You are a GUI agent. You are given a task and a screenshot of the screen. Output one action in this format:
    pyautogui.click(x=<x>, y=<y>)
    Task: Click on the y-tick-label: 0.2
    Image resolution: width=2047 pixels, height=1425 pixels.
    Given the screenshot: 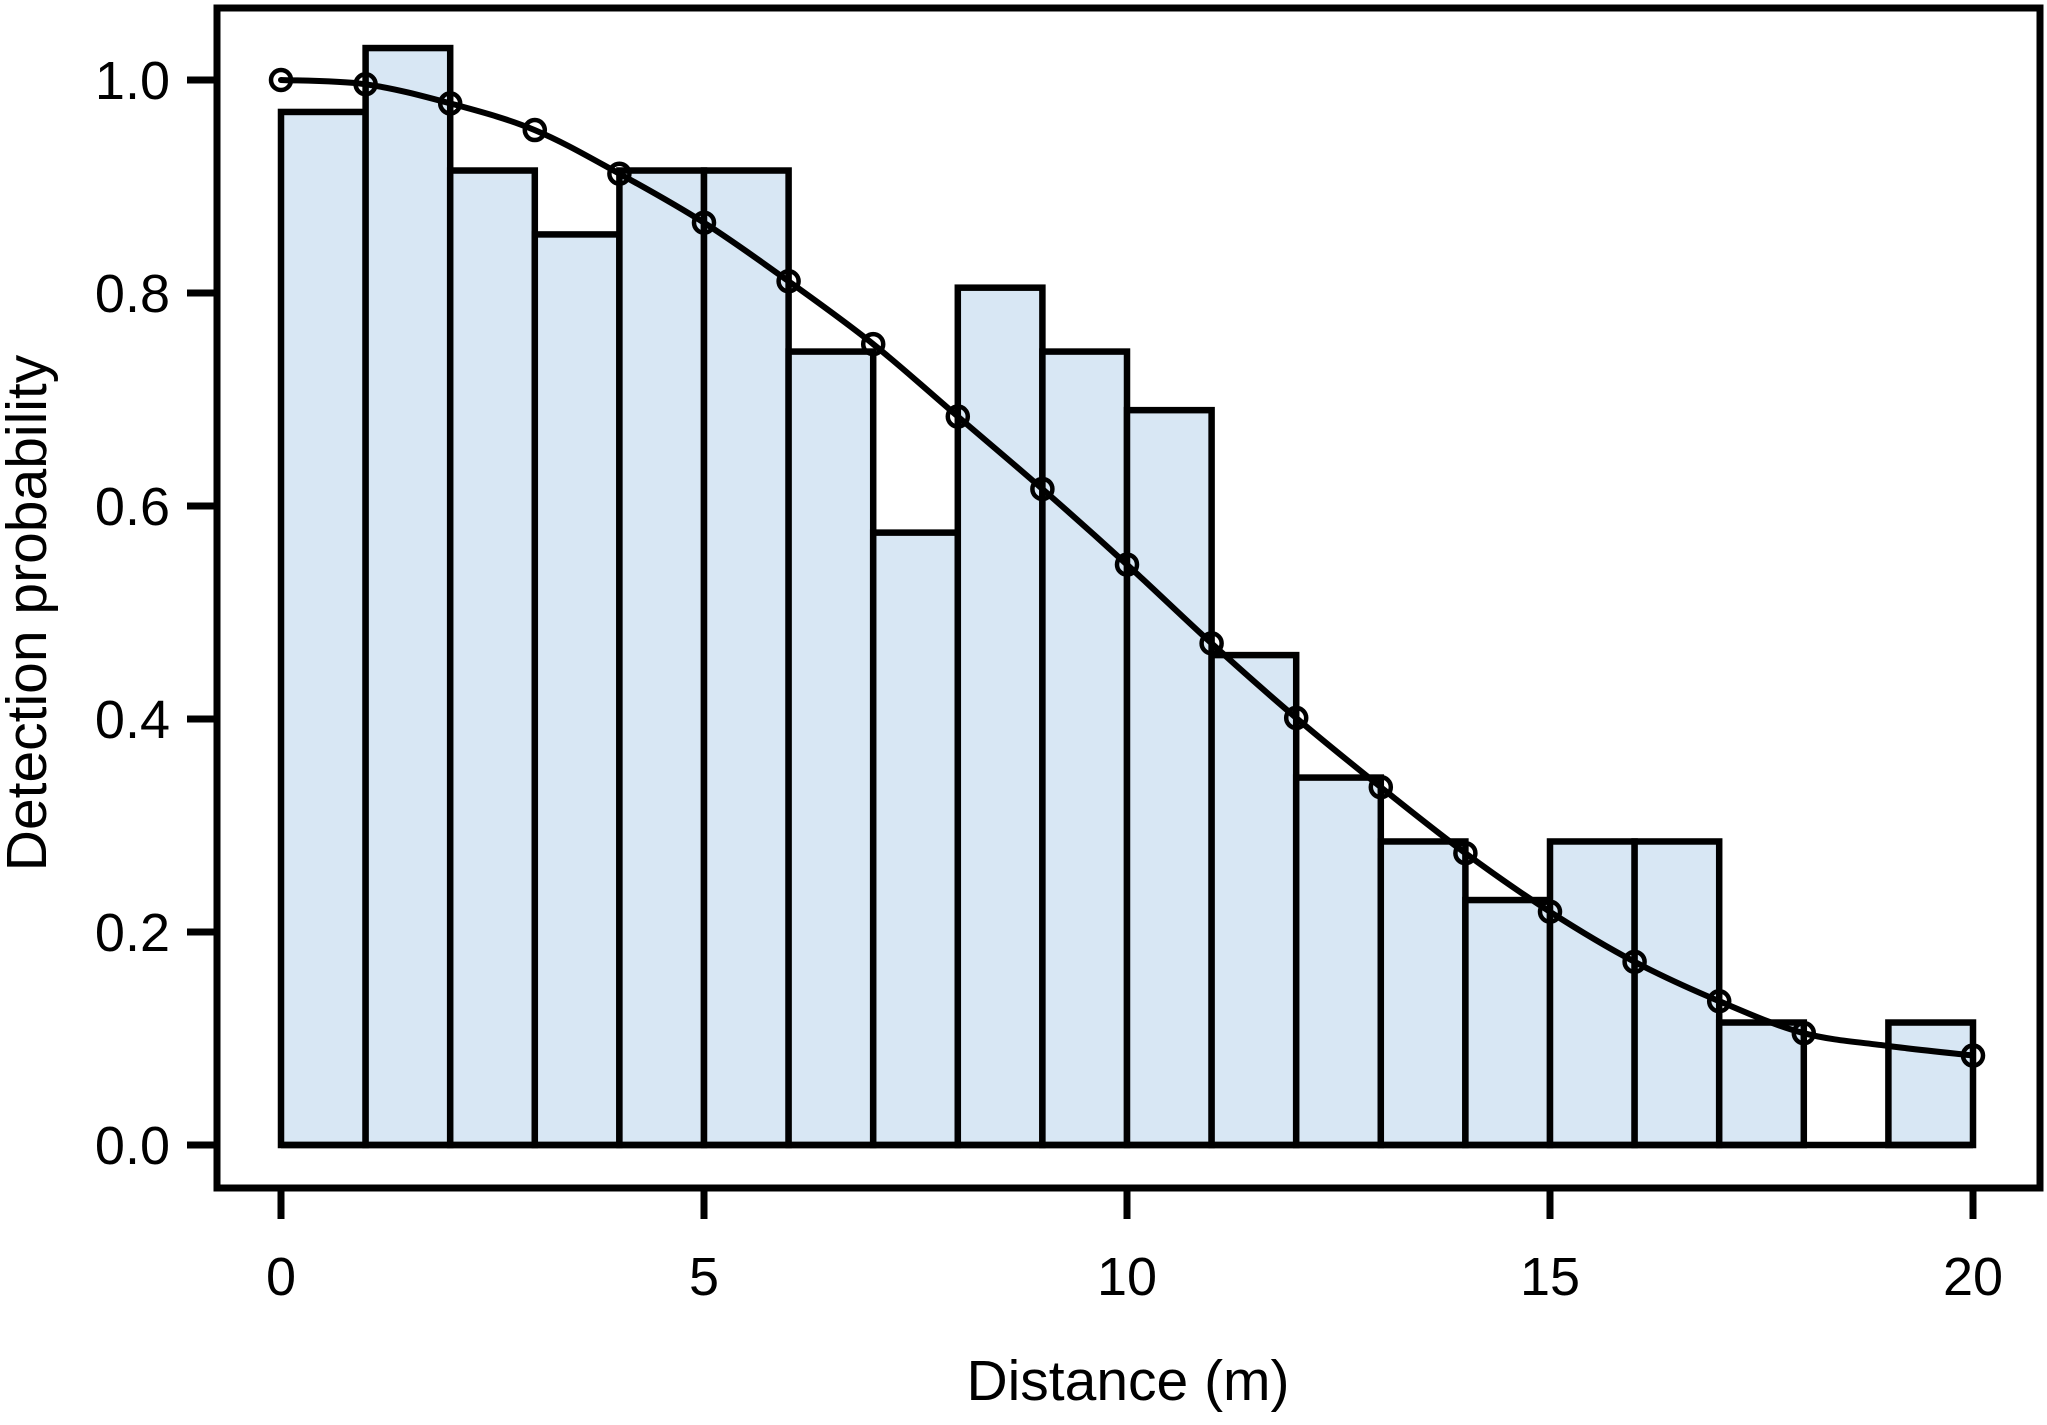 What is the action you would take?
    pyautogui.click(x=132, y=933)
    